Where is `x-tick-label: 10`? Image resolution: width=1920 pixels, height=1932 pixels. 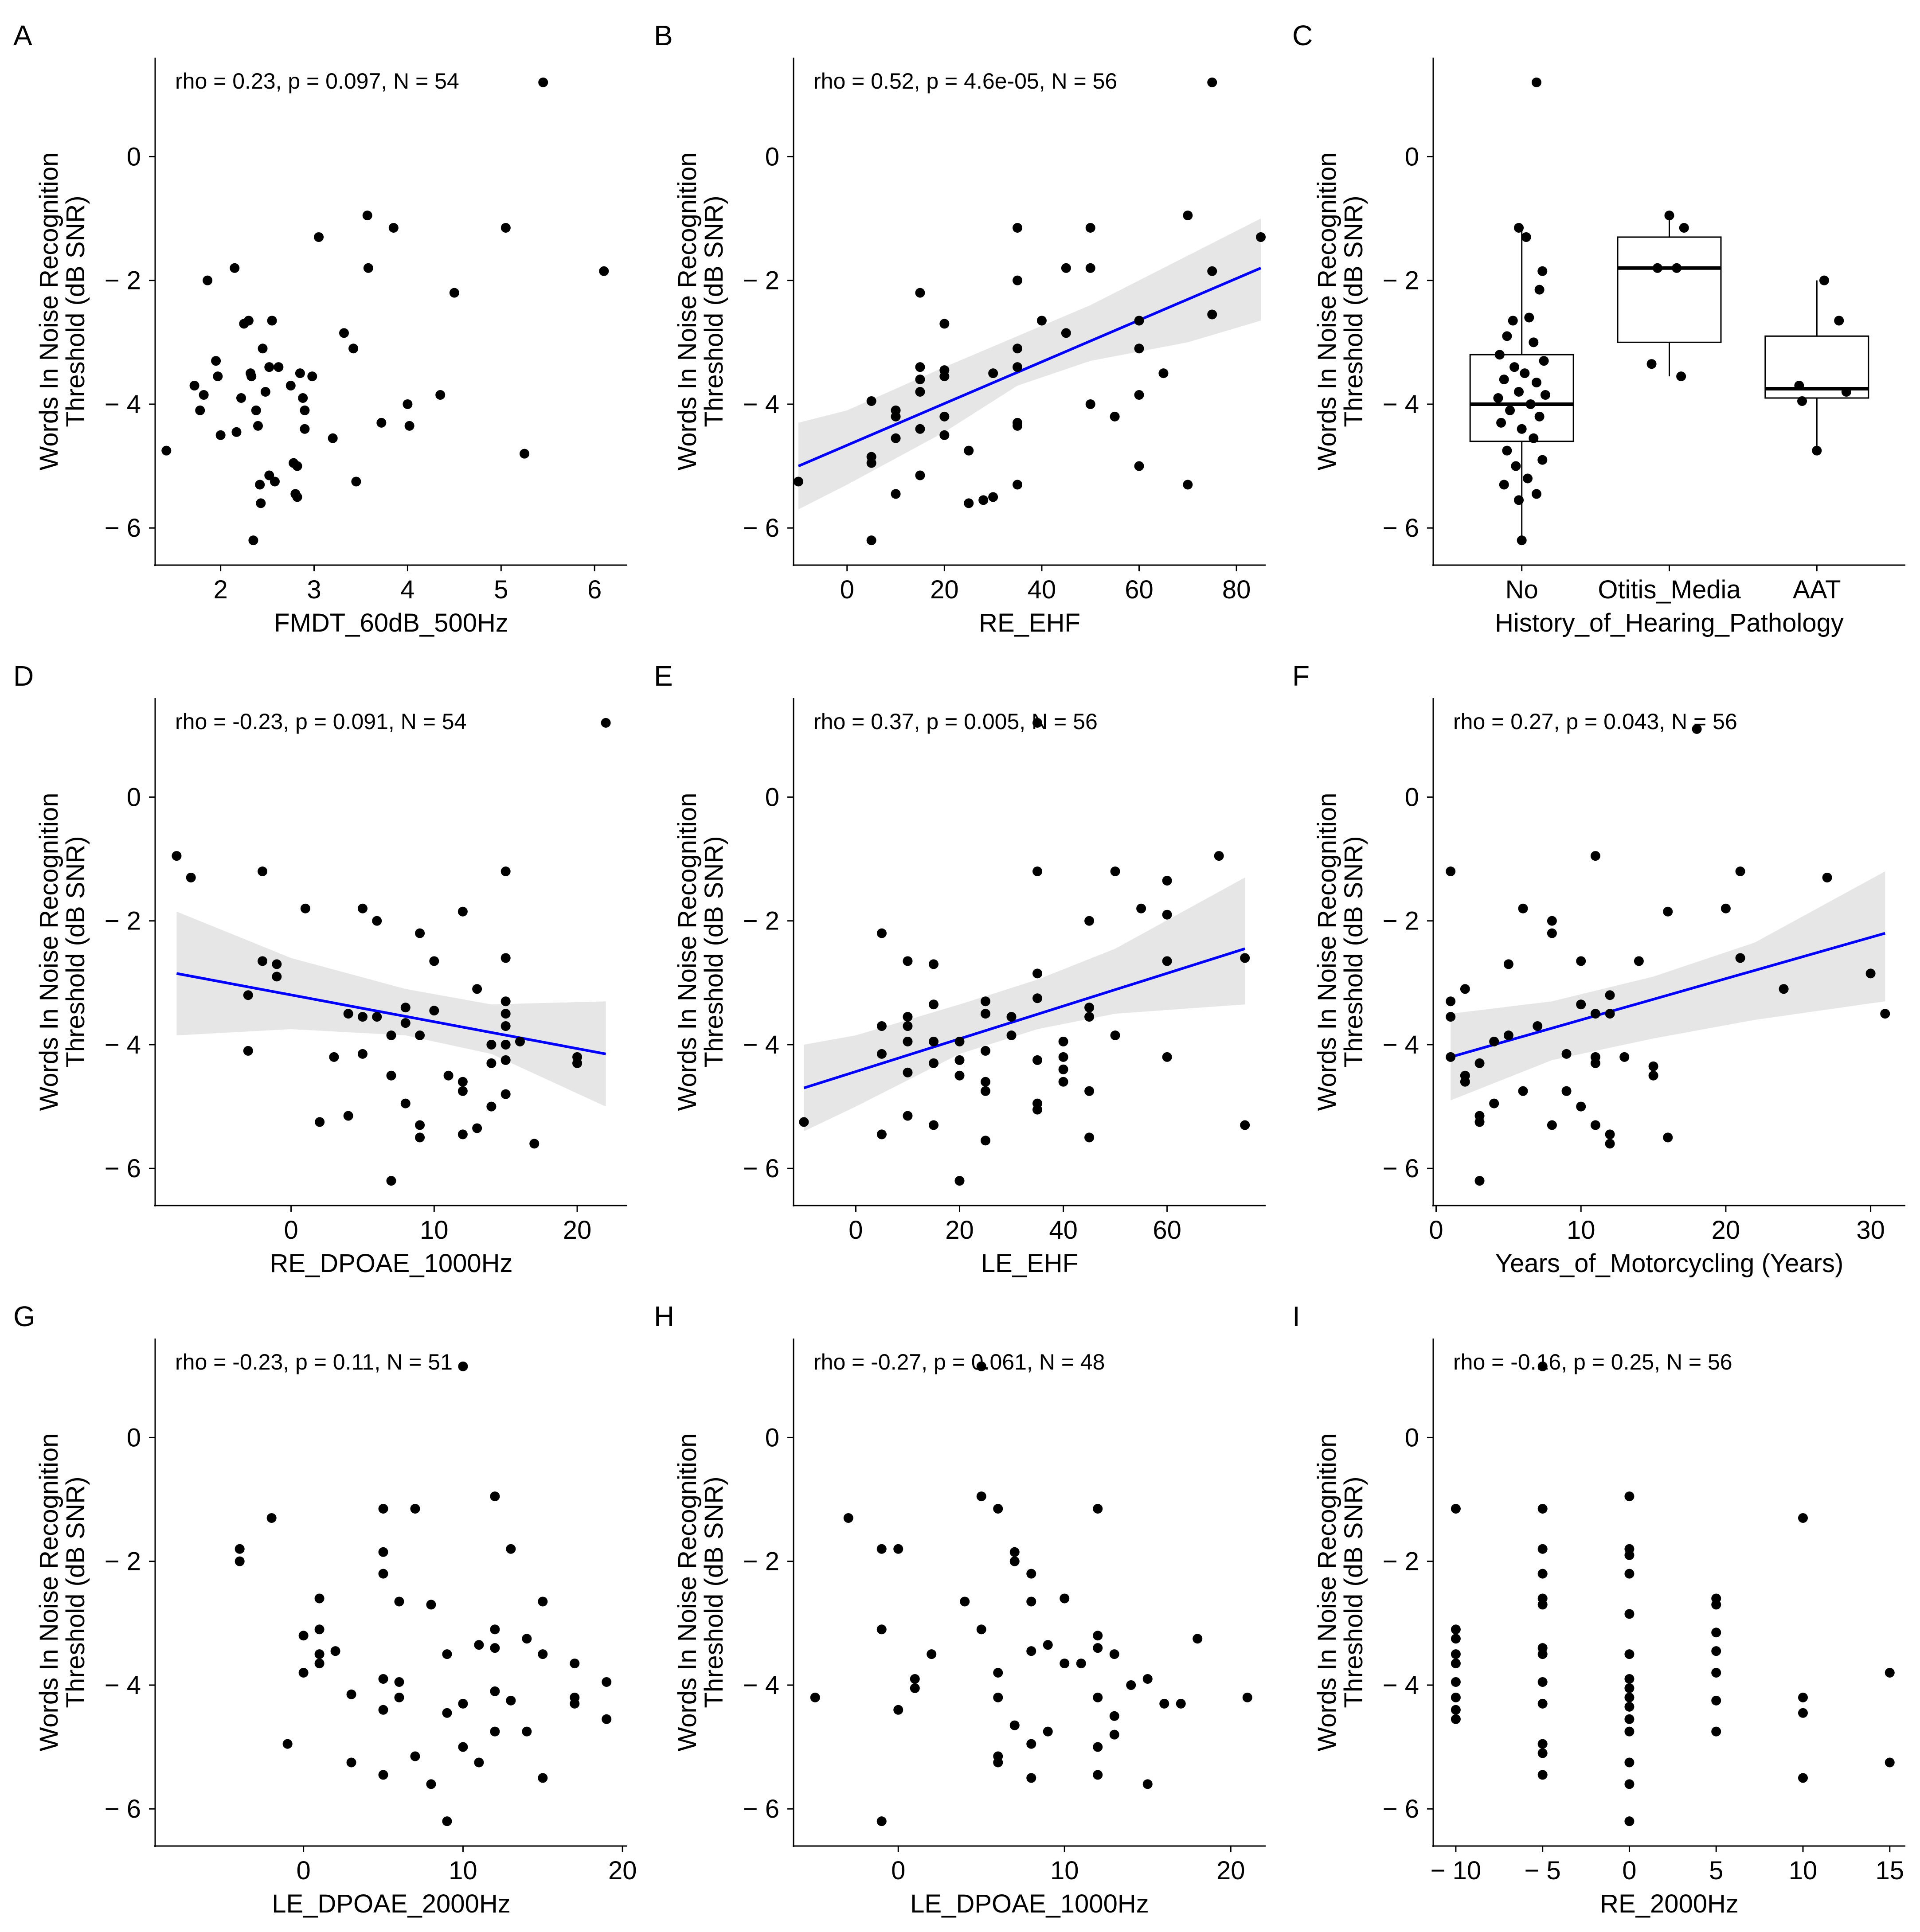 x-tick-label: 10 is located at coordinates (1064, 1870).